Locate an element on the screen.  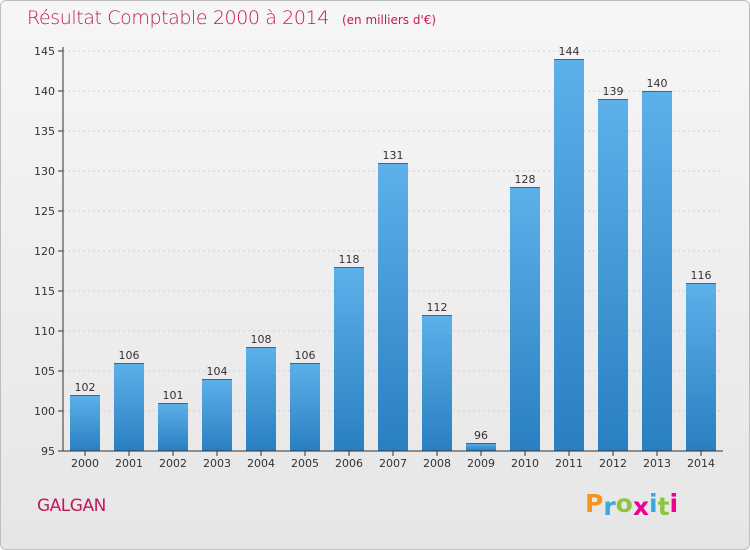
bar-value-label: 104 is located at coordinates (217, 371).